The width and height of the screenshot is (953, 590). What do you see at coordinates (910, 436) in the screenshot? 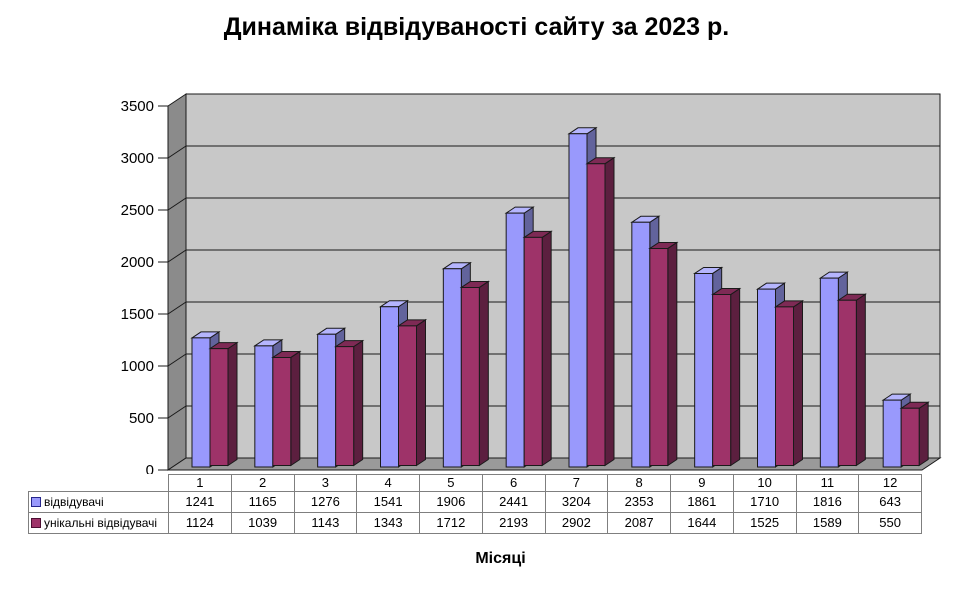
I see `bar-унікальні відвідувачі-12-front` at bounding box center [910, 436].